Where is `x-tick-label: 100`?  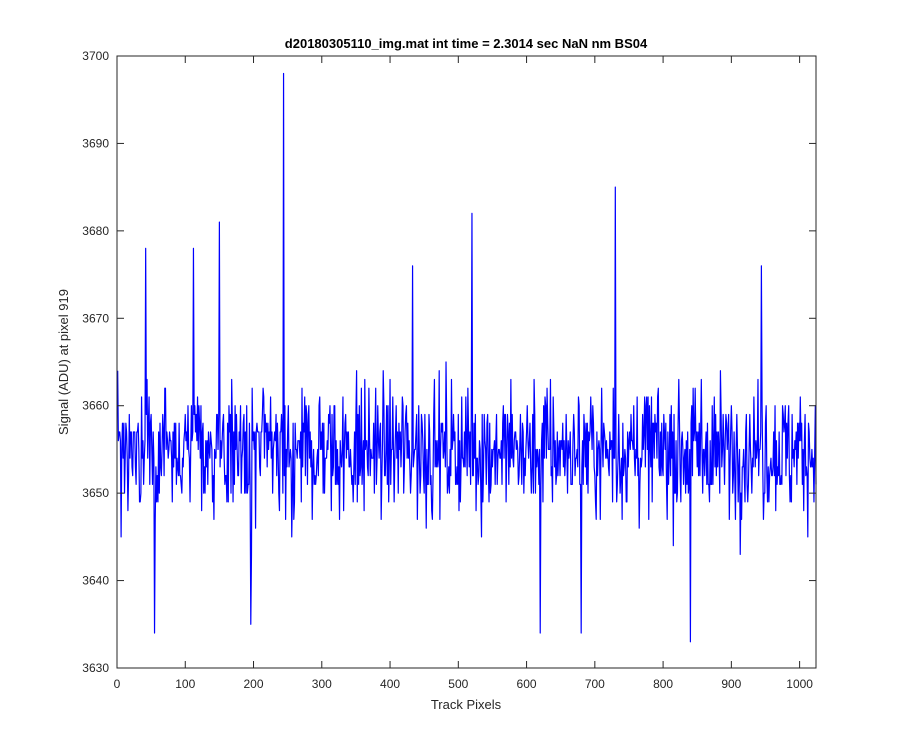
x-tick-label: 100 is located at coordinates (185, 684).